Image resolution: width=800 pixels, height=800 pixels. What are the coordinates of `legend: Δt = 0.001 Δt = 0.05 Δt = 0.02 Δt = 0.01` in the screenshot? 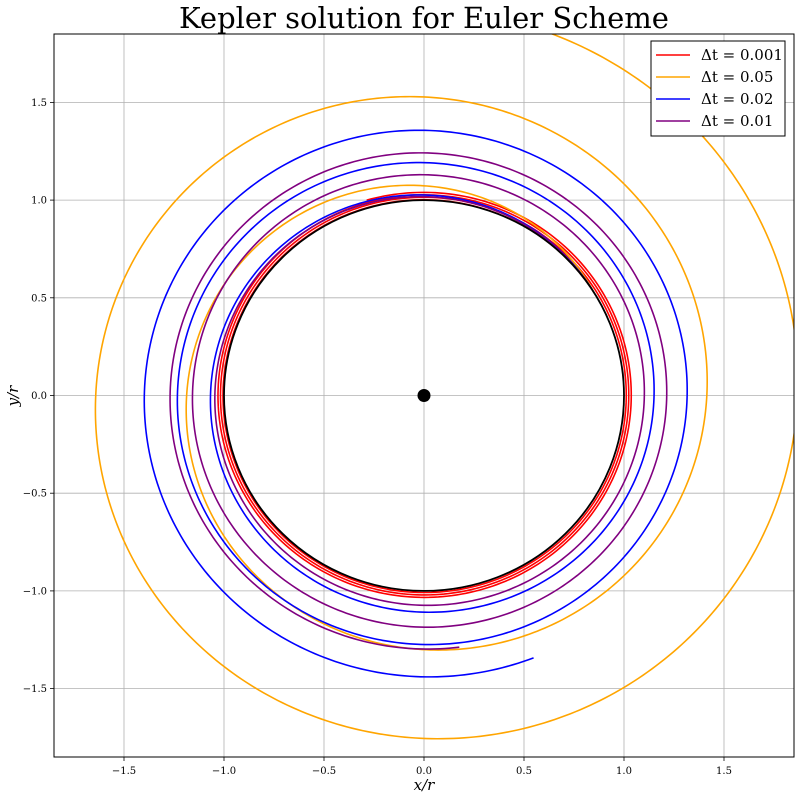 It's located at (718, 88).